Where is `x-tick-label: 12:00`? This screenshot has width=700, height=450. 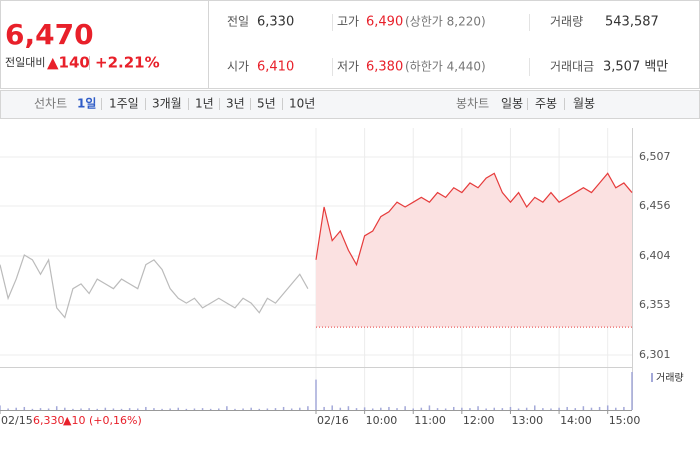 x-tick-label: 12:00 is located at coordinates (479, 420).